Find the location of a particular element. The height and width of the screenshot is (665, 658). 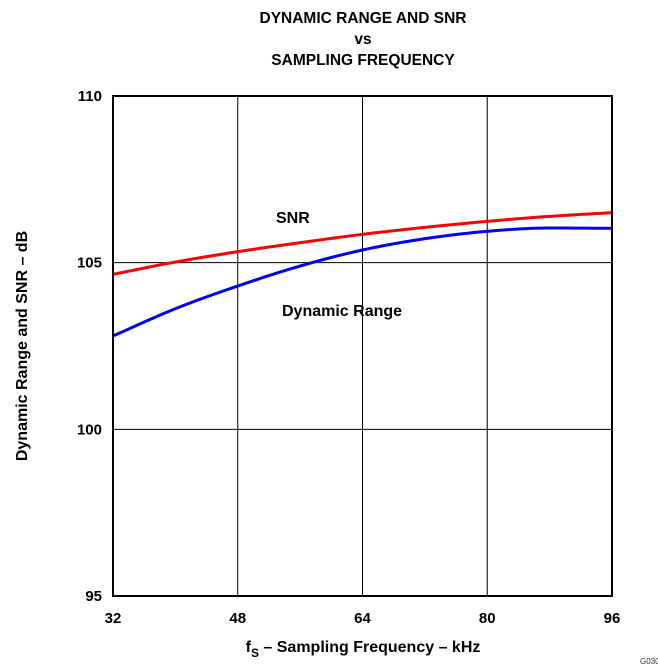

chart-title-line-3: SAMPLING FREQUENCY is located at coordinates (363, 60).